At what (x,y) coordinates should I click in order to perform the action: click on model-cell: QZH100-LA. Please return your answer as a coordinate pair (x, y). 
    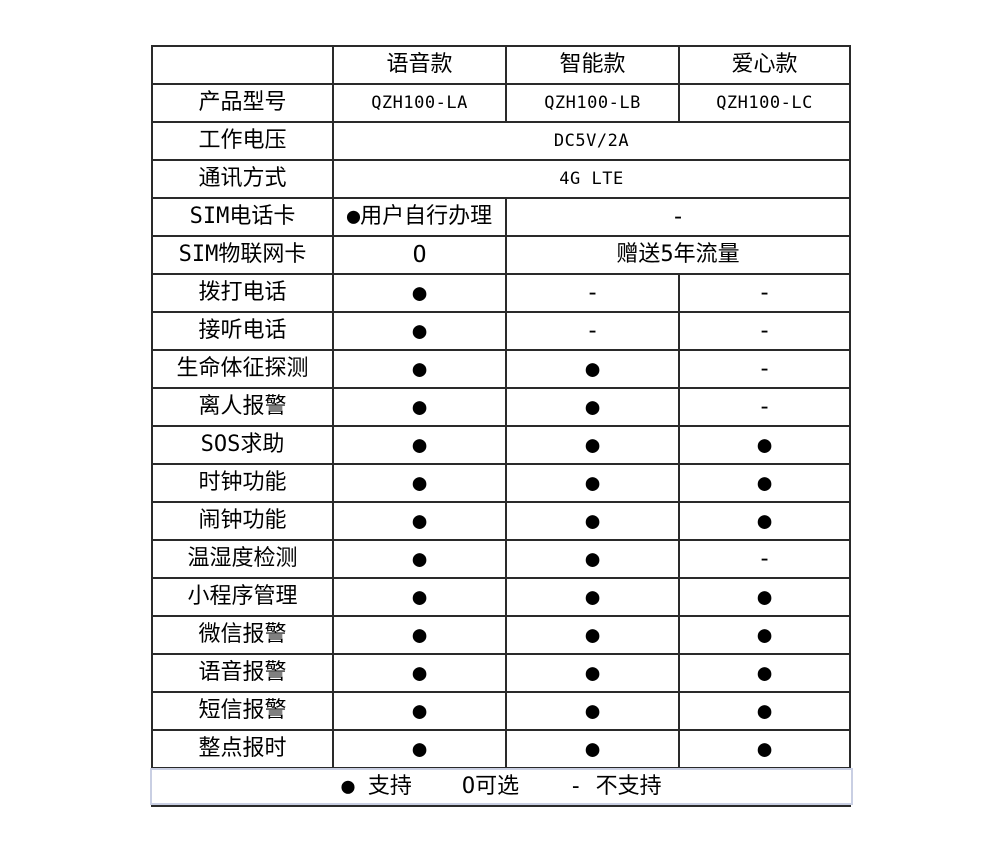
    Looking at the image, I should click on (419, 103).